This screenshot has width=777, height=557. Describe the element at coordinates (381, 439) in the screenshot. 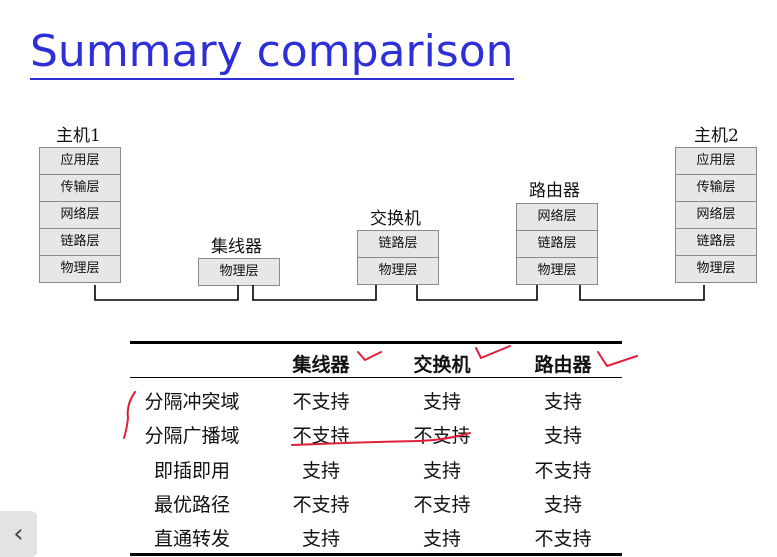

I see `underline-mark` at that location.